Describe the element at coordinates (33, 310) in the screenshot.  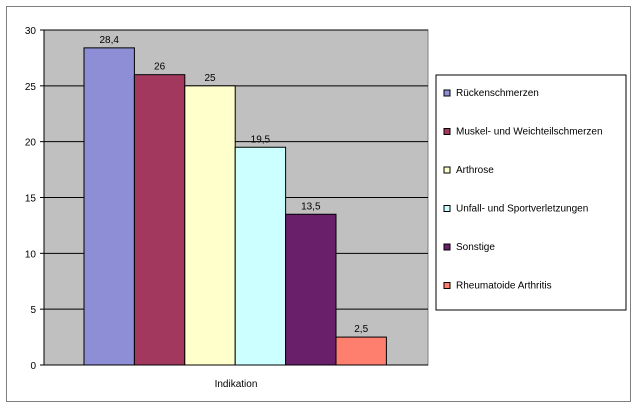
I see `y-tick-label: 5` at that location.